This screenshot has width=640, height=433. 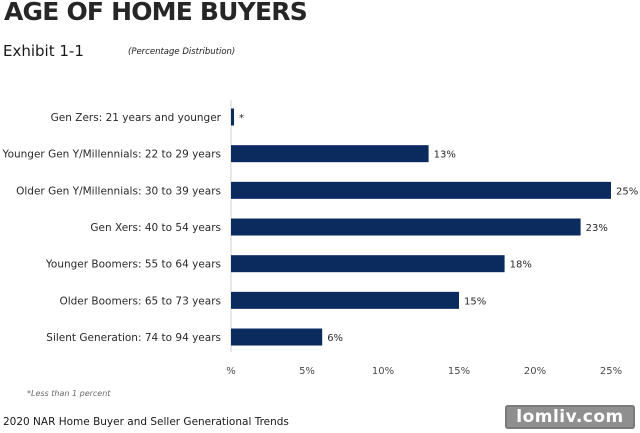 I want to click on page-title: AGE OF HOME BUYERS, so click(x=156, y=13).